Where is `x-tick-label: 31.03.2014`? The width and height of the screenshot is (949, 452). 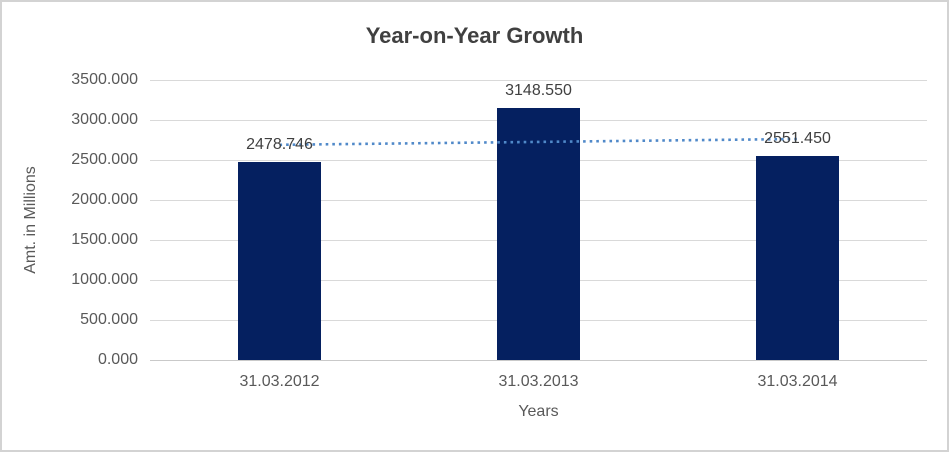 x-tick-label: 31.03.2014 is located at coordinates (797, 381).